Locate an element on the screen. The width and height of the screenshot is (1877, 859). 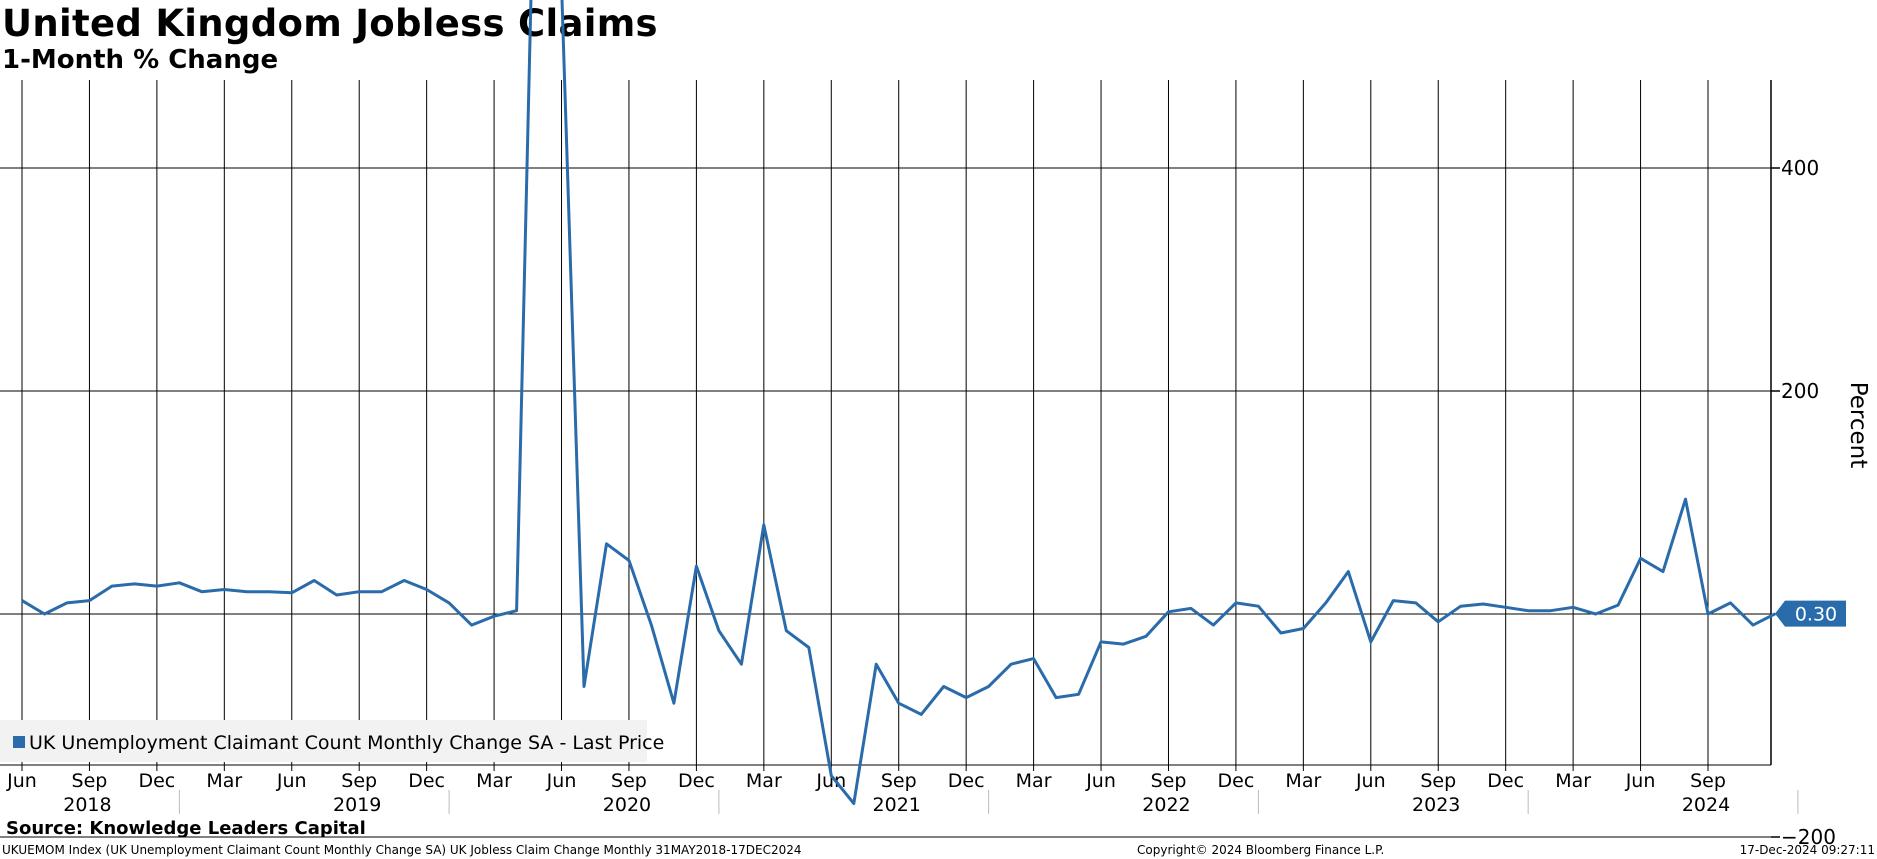
last-value-badge is located at coordinates (1810, 613).